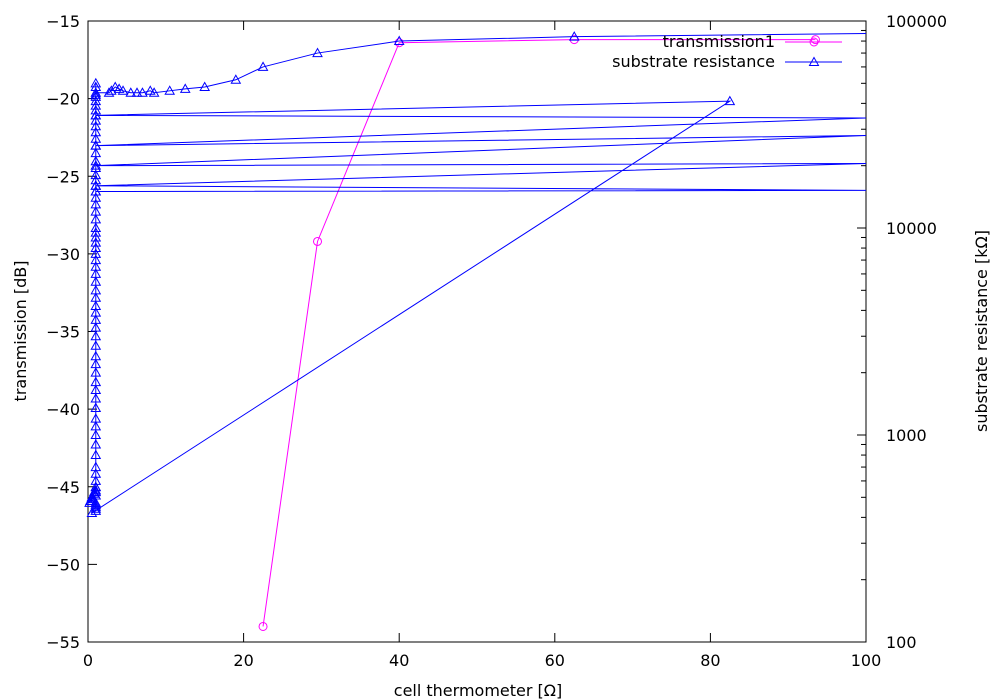 Image resolution: width=1000 pixels, height=700 pixels. What do you see at coordinates (866, 660) in the screenshot?
I see `x-tick-label: 100` at bounding box center [866, 660].